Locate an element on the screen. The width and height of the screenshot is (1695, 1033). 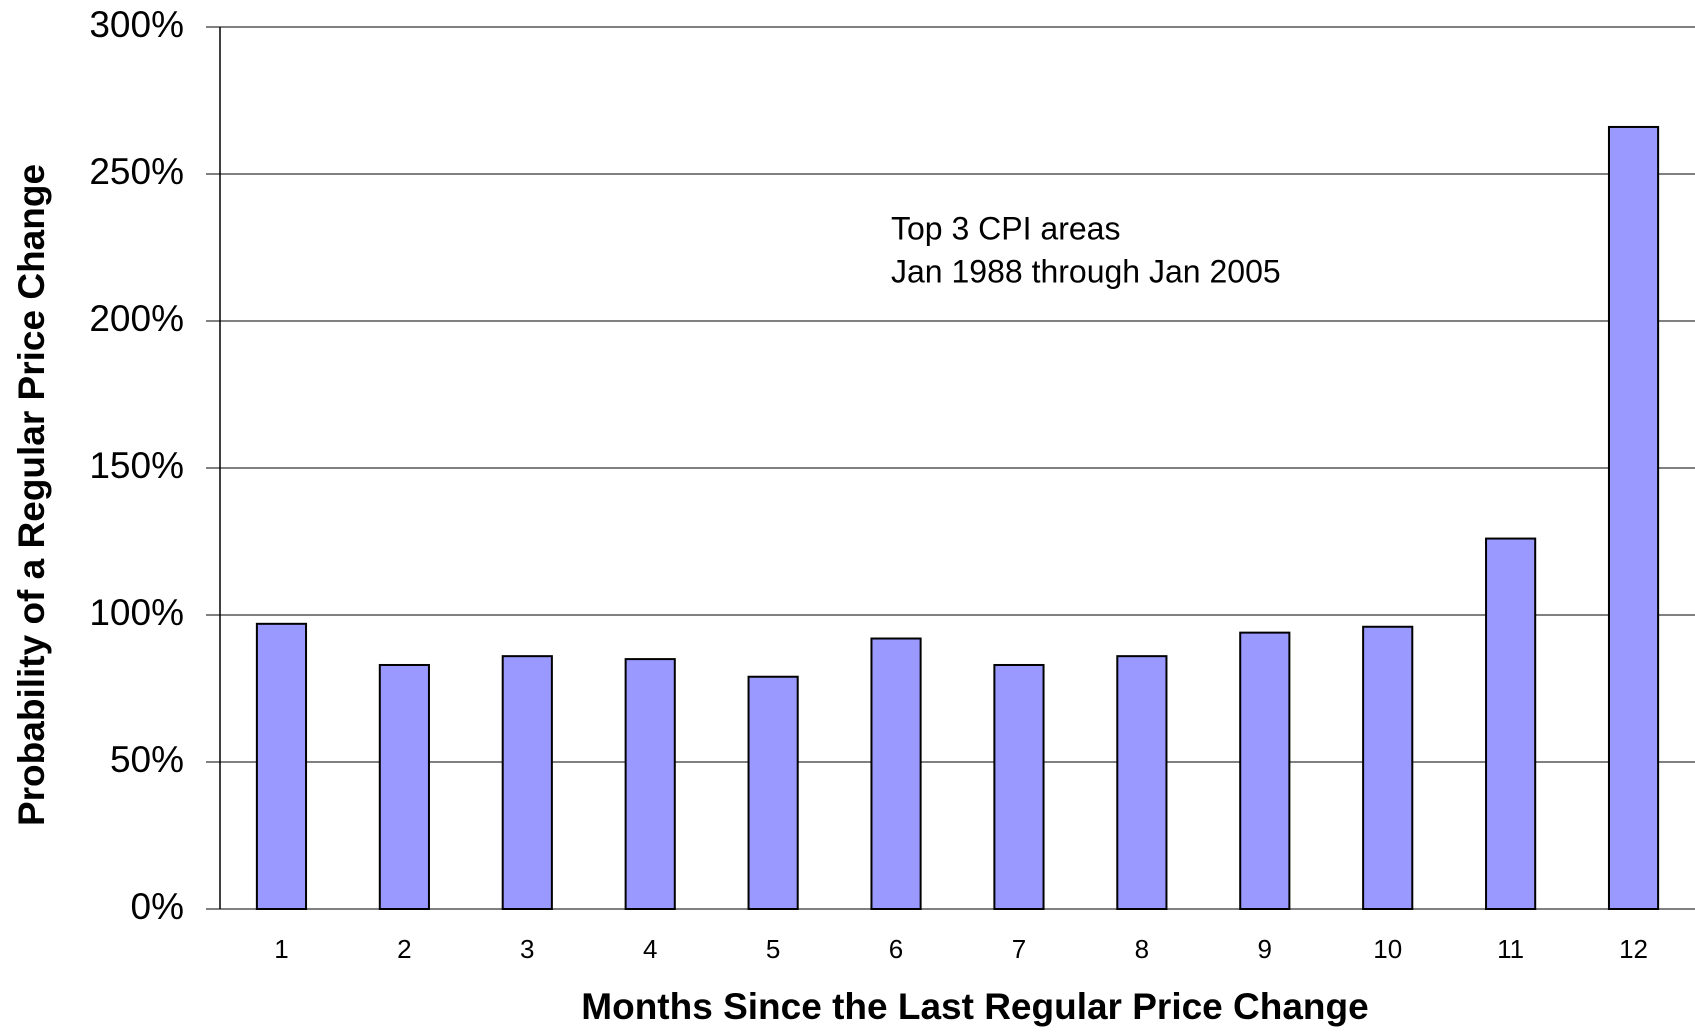
x-tick-label: 10 is located at coordinates (1387, 949).